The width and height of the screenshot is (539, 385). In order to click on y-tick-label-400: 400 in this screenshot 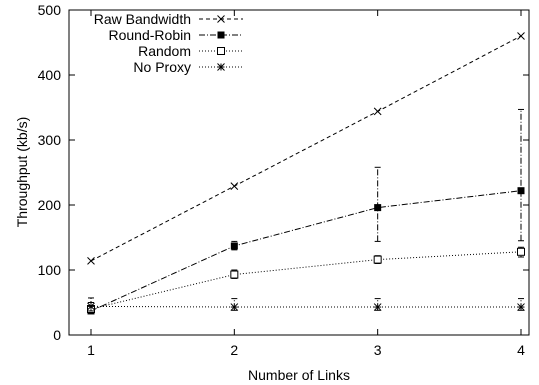, I will do `click(50, 75)`.